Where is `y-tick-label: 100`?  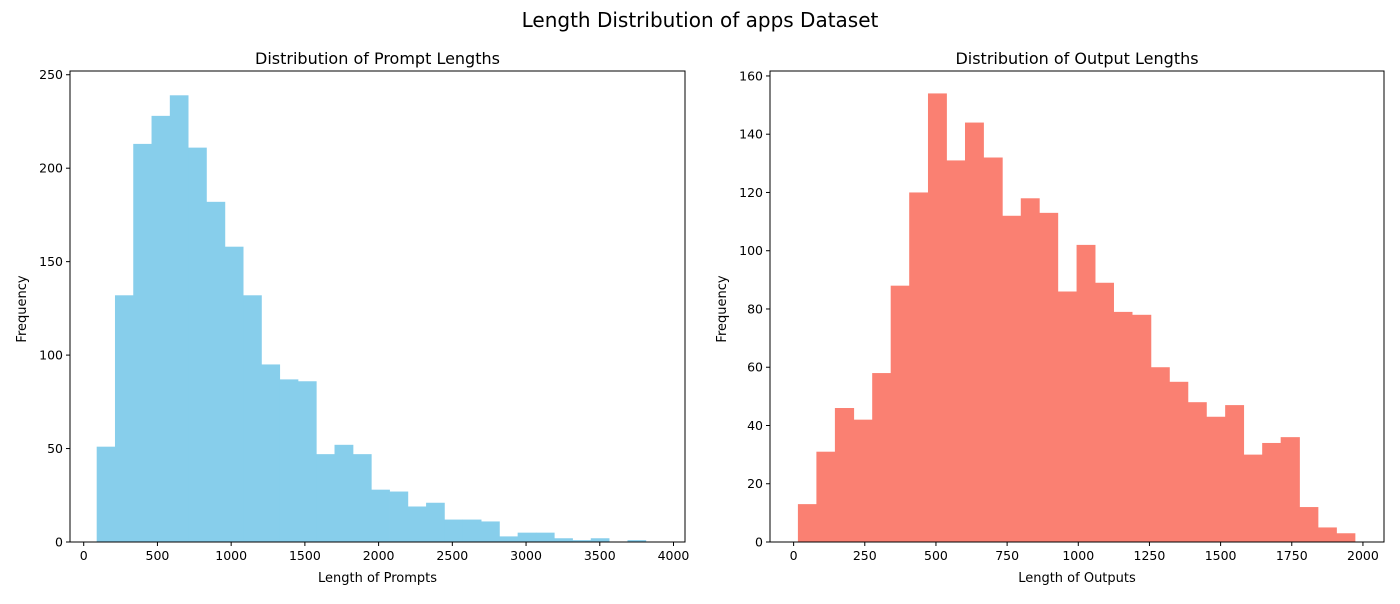
y-tick-label: 100 is located at coordinates (751, 250).